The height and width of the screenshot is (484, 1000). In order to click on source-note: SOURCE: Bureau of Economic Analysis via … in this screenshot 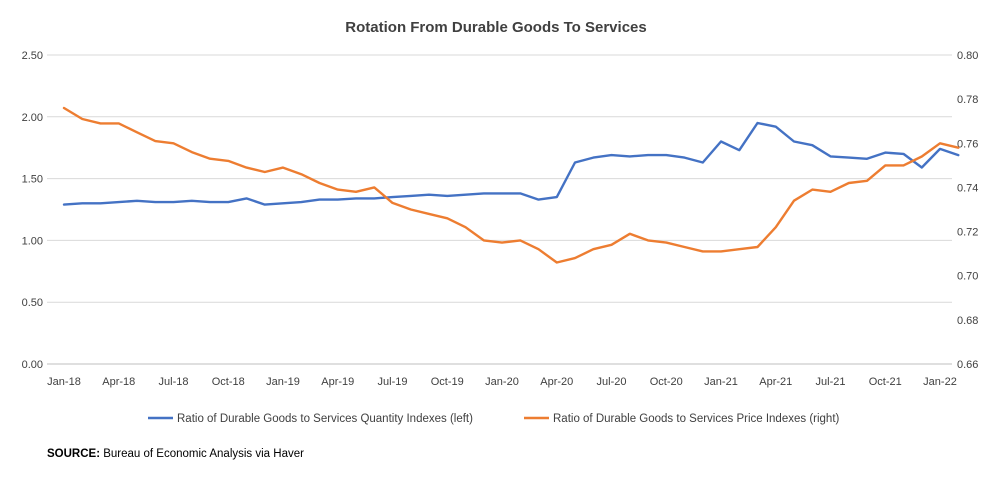, I will do `click(175, 454)`.